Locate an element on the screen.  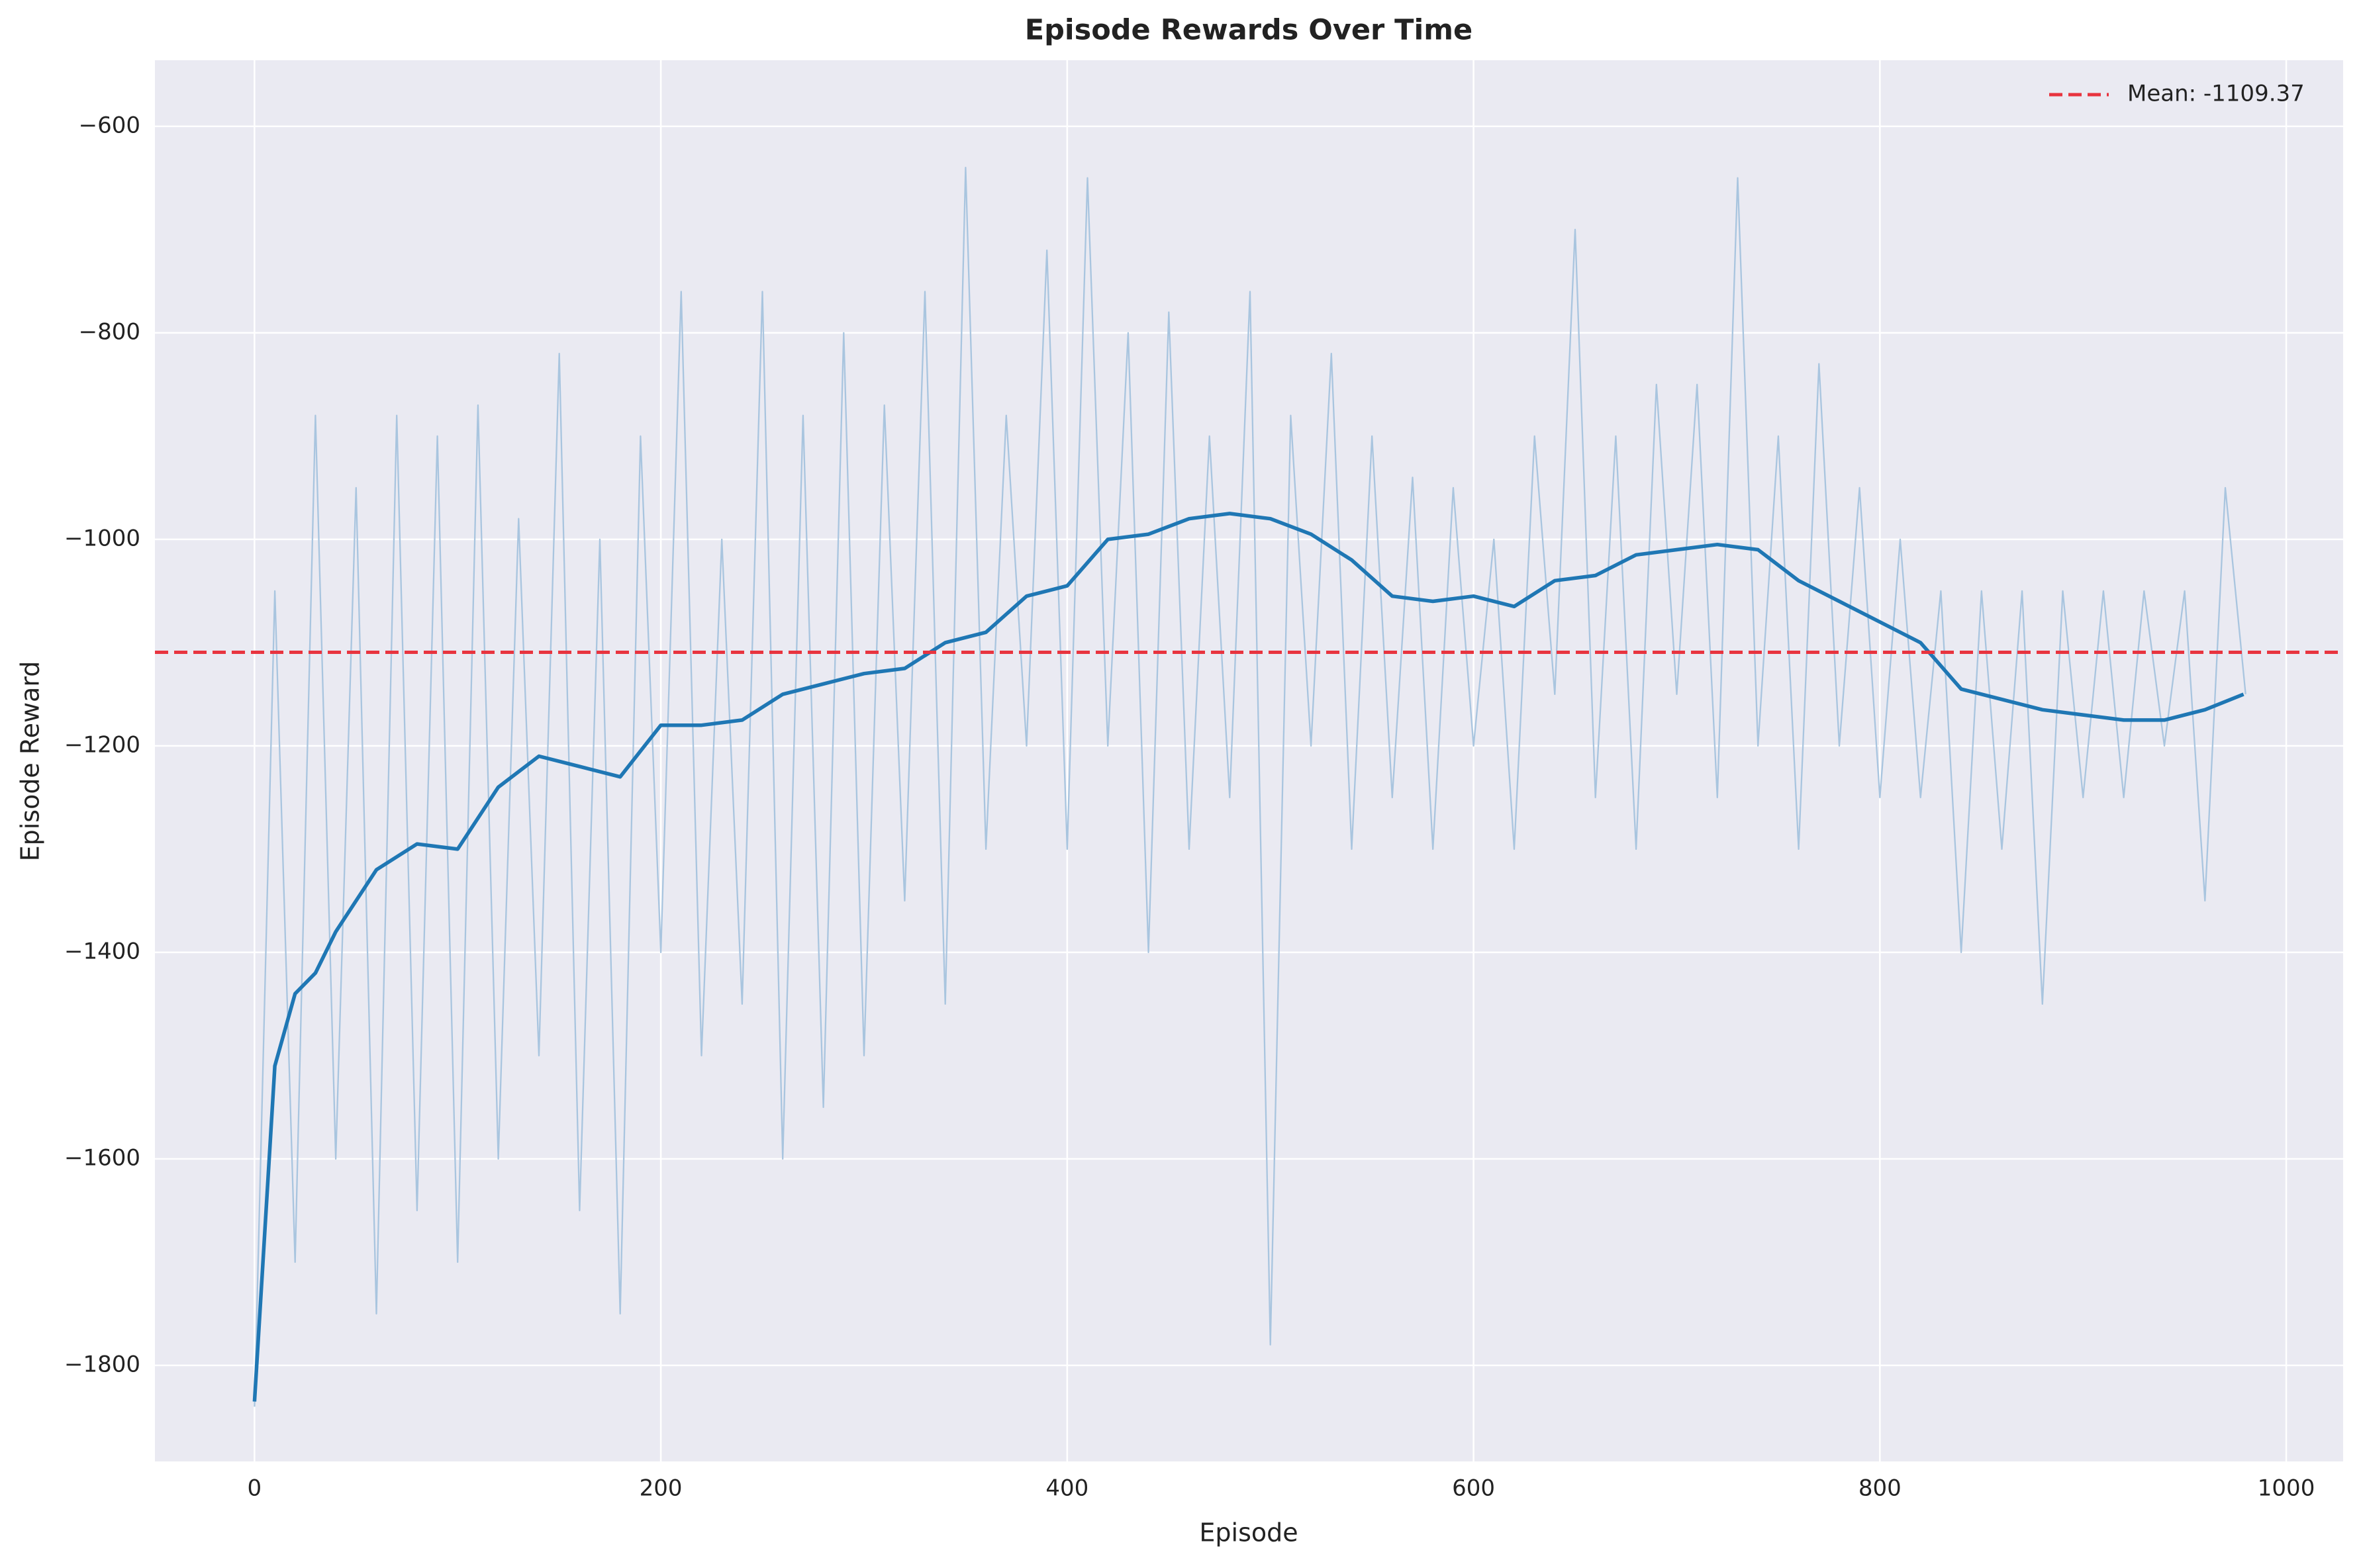
x-tick-label: 600 is located at coordinates (1473, 1488).